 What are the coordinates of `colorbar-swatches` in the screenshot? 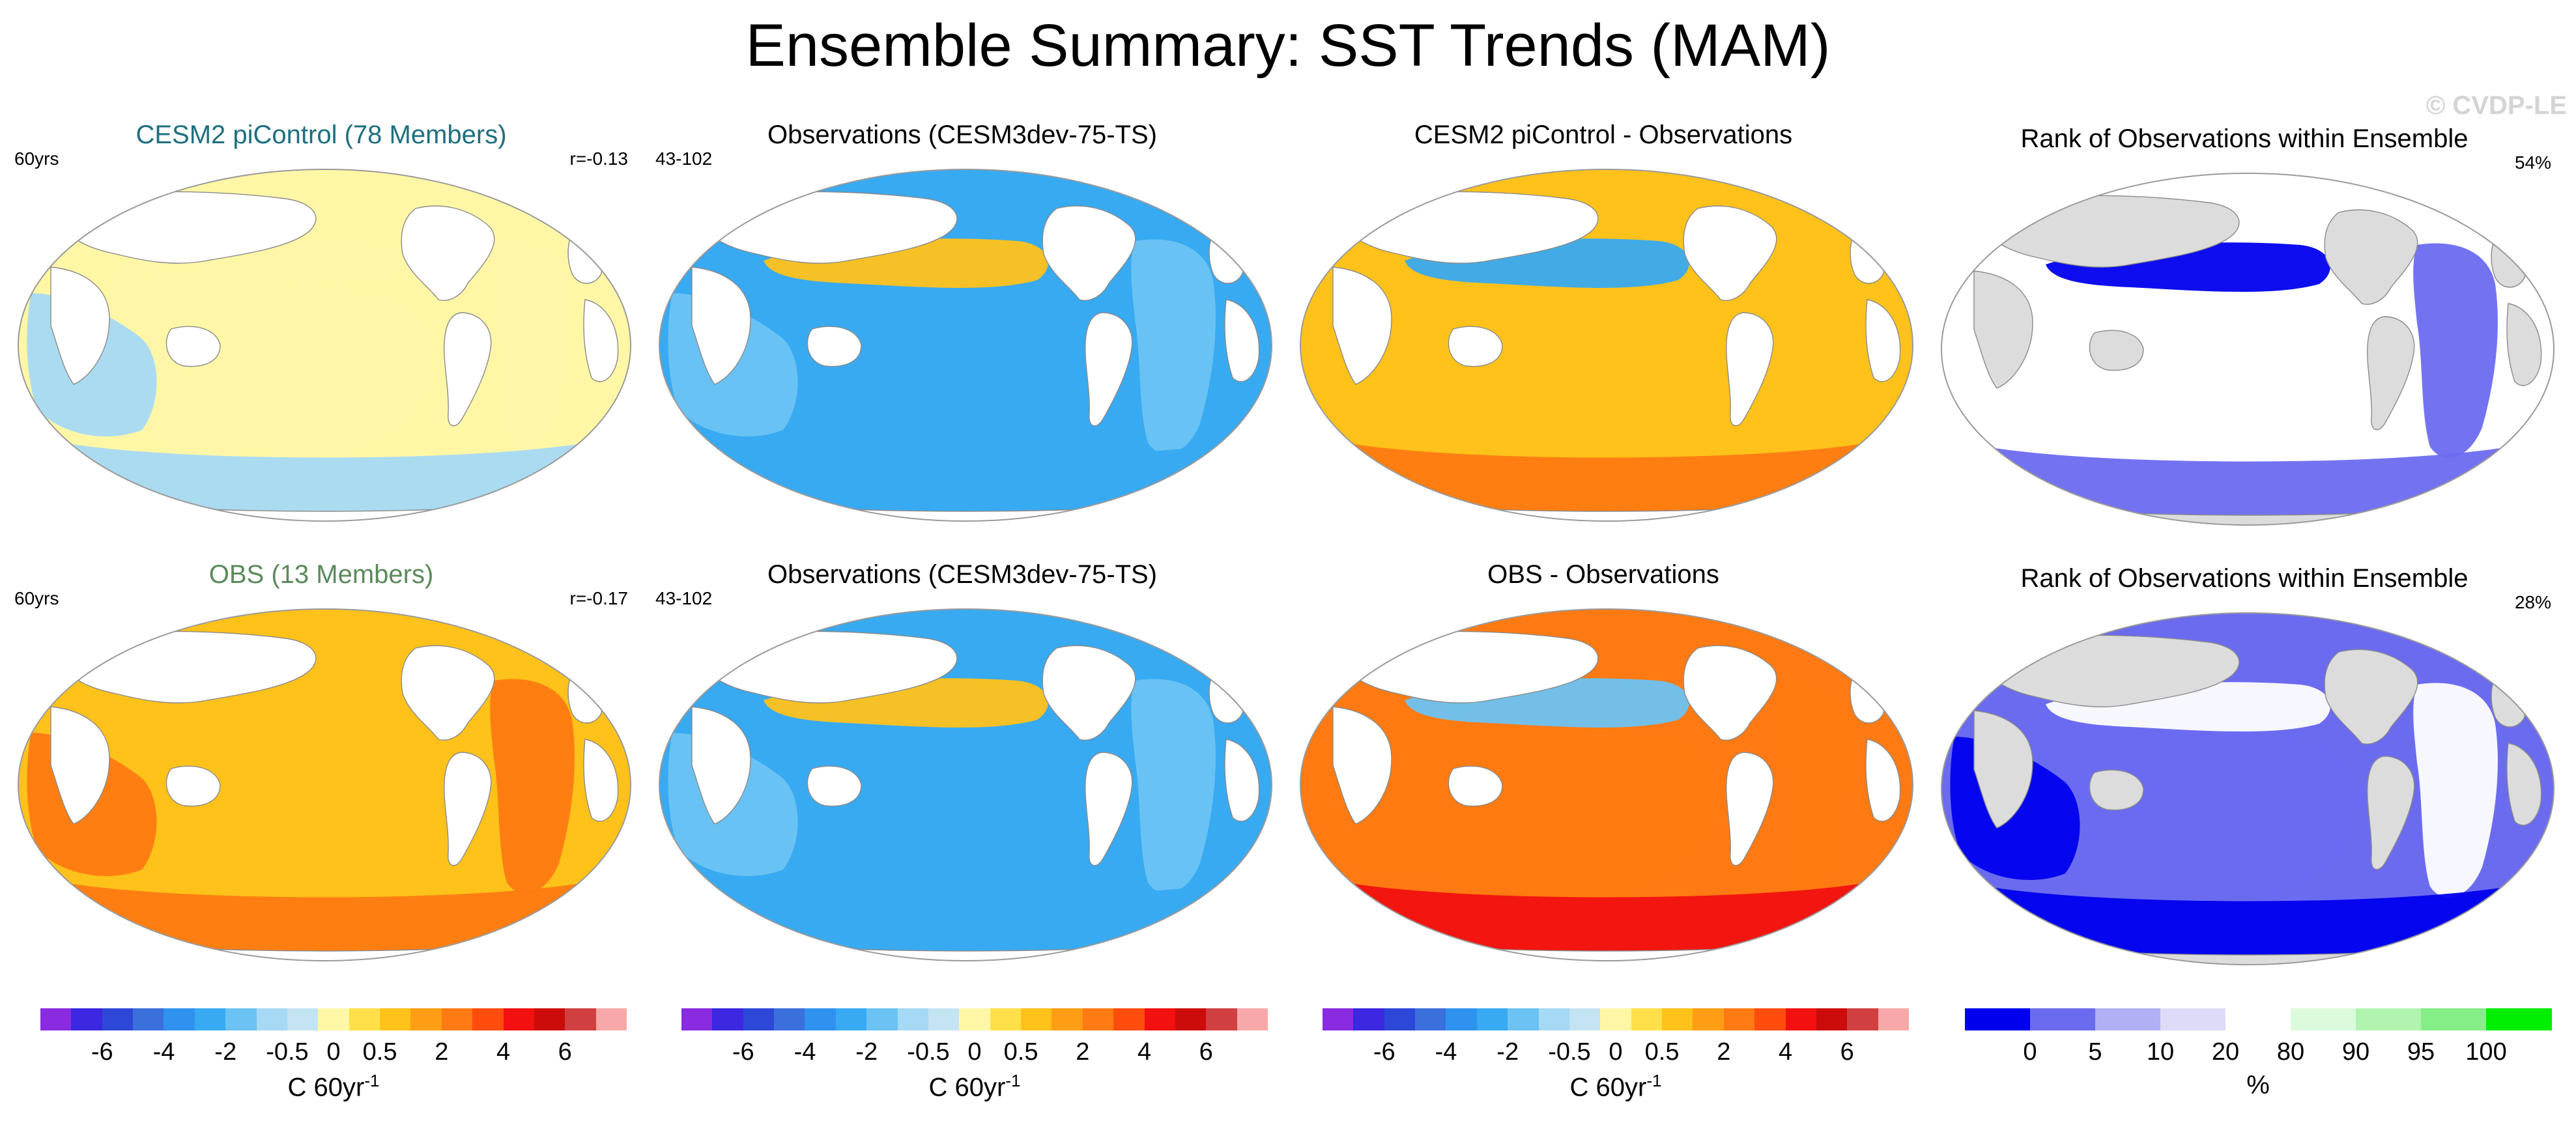 It's located at (975, 1019).